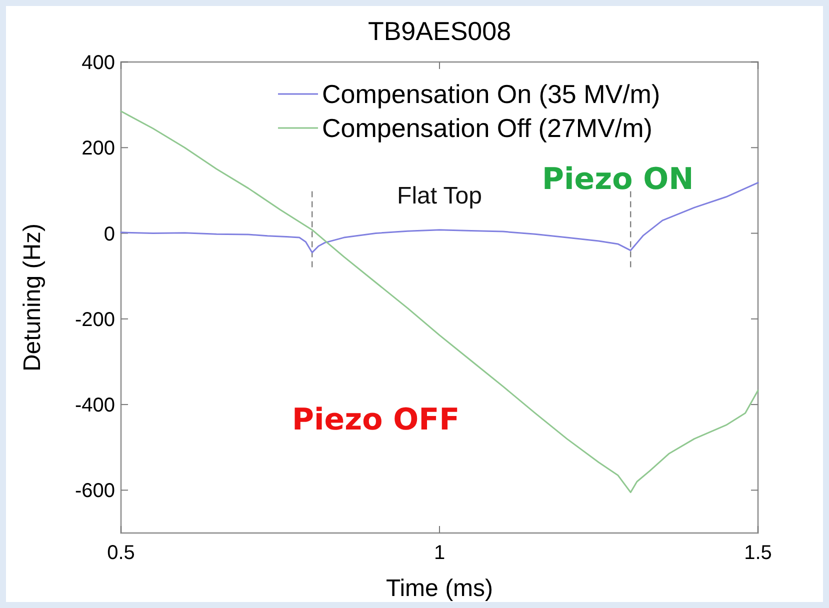 The width and height of the screenshot is (829, 608). I want to click on annotation: Piezo ON, so click(618, 180).